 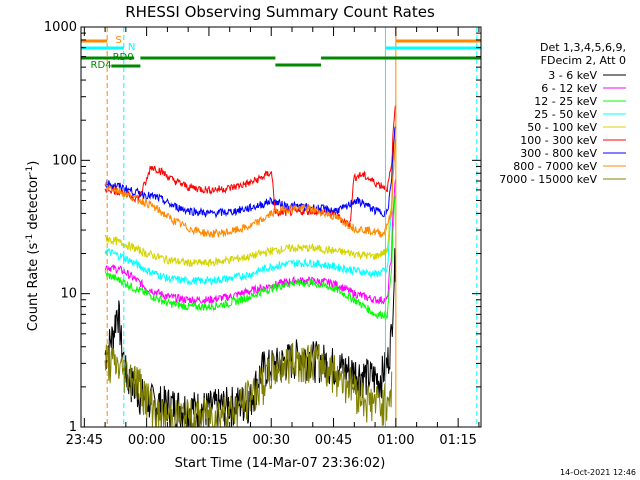 What do you see at coordinates (131, 47) in the screenshot?
I see `state-label: N` at bounding box center [131, 47].